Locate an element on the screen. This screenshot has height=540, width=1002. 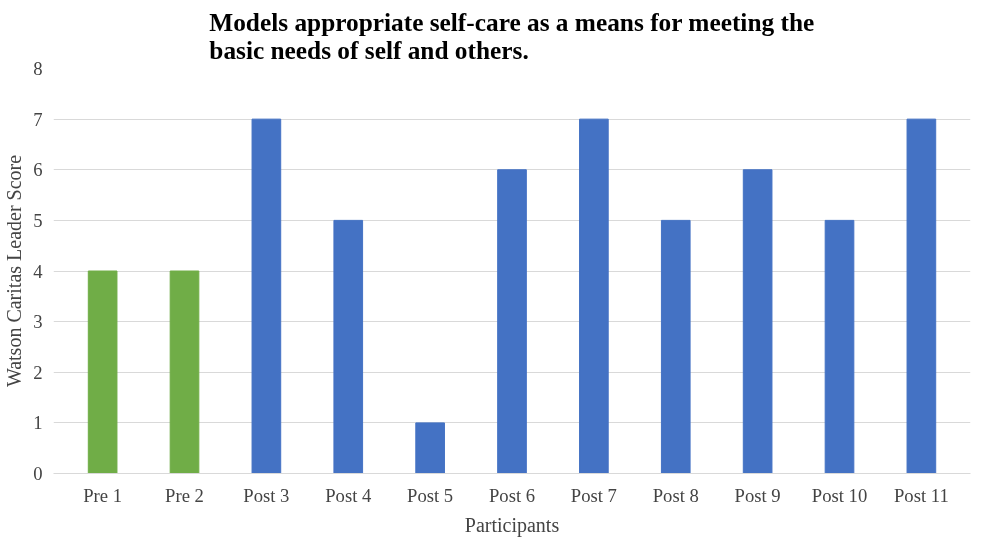
y-tick-label: 5 is located at coordinates (38, 220).